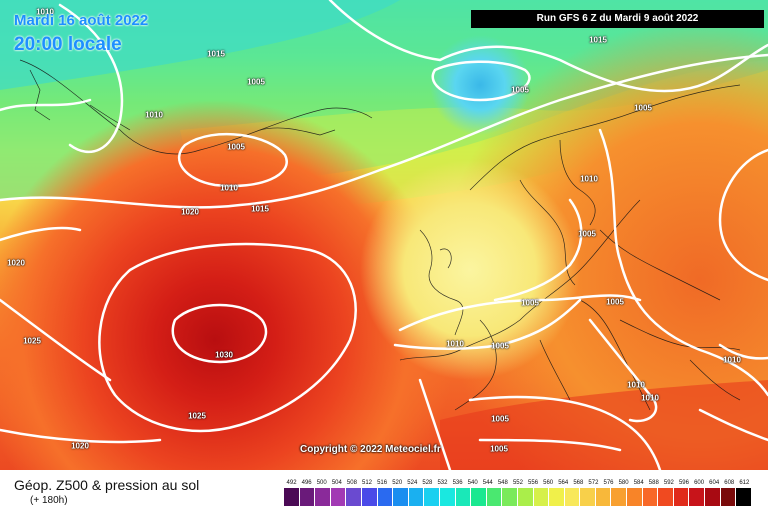 Image resolution: width=768 pixels, height=512 pixels. What do you see at coordinates (548, 483) in the screenshot?
I see `legend-tick-label: 560` at bounding box center [548, 483].